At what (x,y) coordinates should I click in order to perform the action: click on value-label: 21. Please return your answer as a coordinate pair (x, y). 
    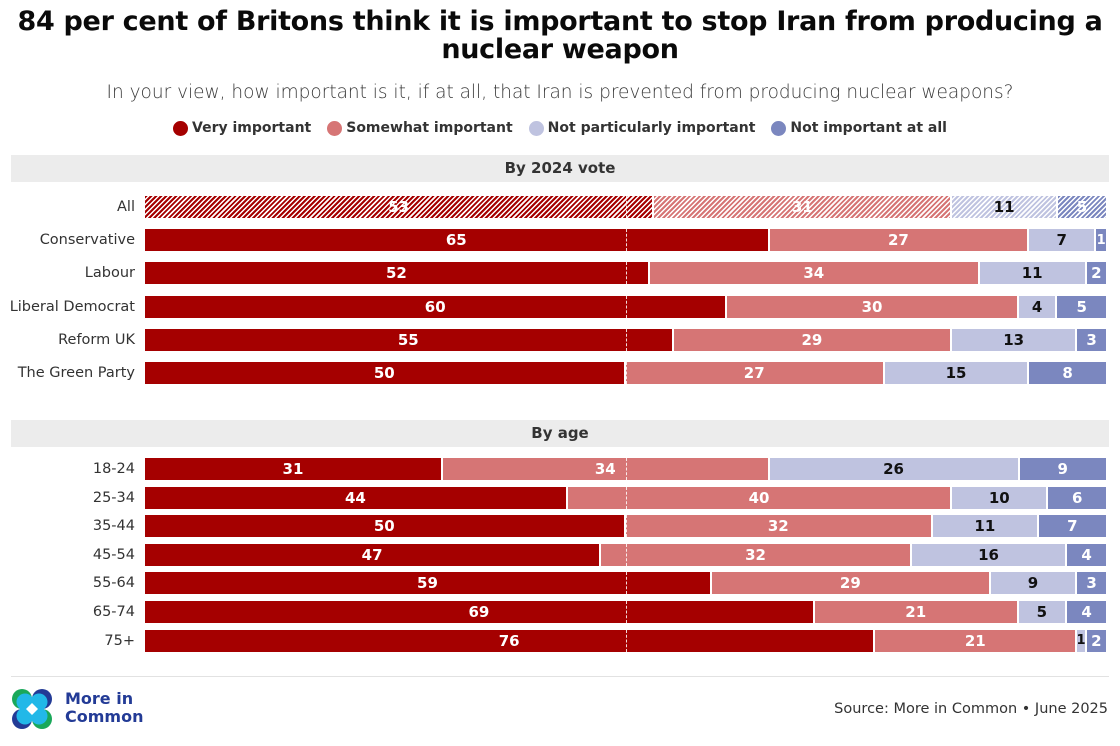
    Looking at the image, I should click on (975, 640).